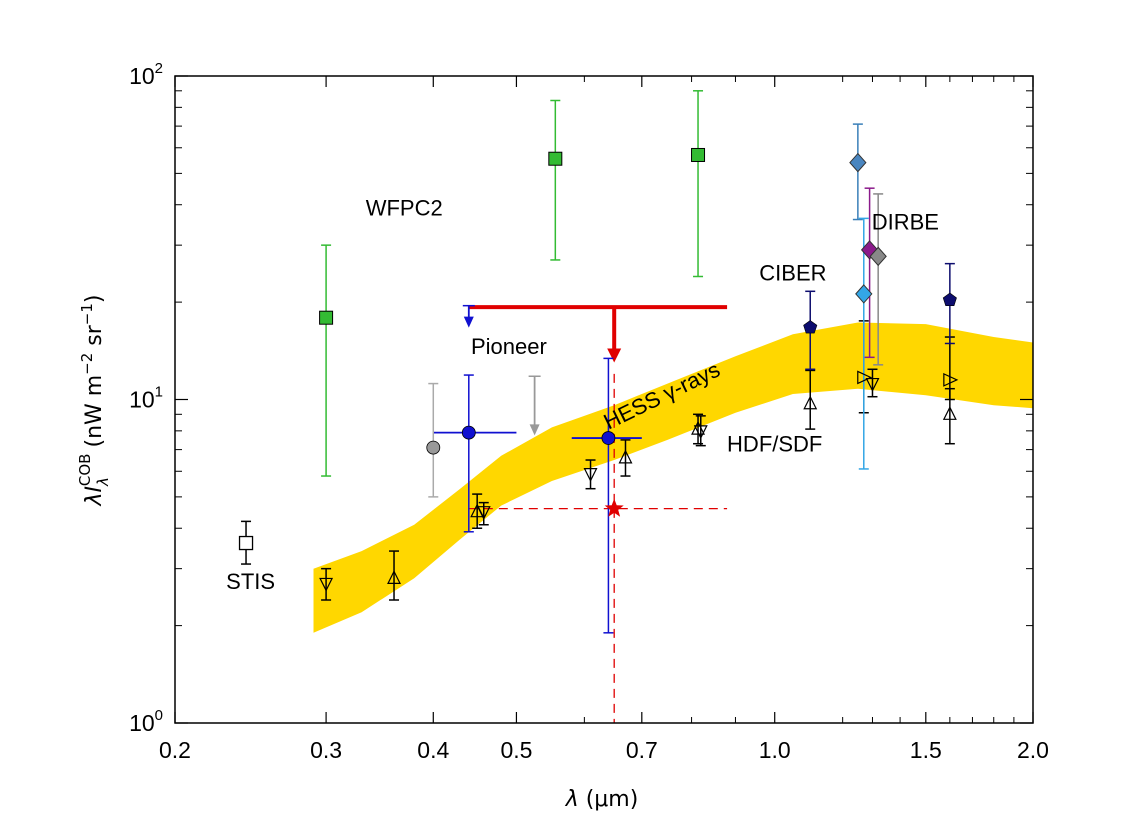 This screenshot has width=1142, height=836. Describe the element at coordinates (810, 327) in the screenshot. I see `series-9-point-0-marker` at that location.